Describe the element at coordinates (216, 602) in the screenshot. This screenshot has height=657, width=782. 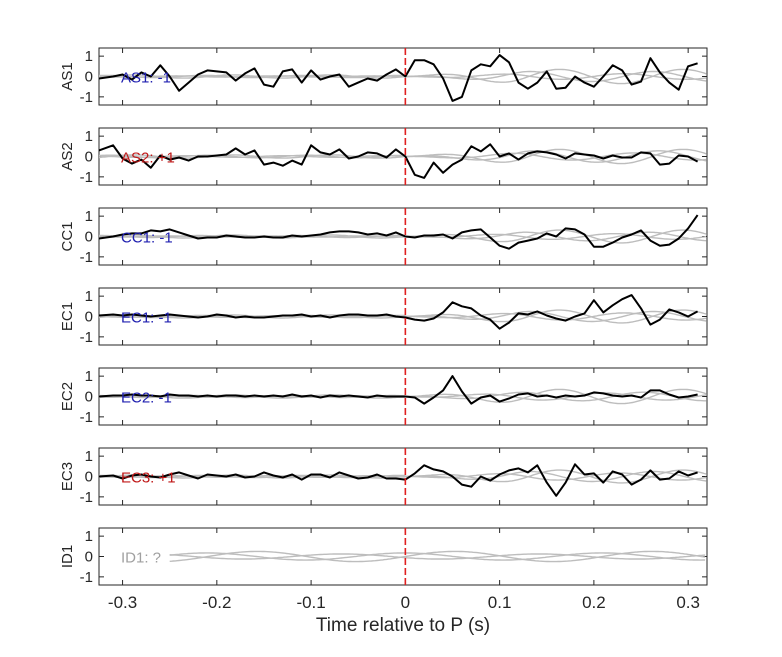
I see `x-tick-label: -0.2` at that location.